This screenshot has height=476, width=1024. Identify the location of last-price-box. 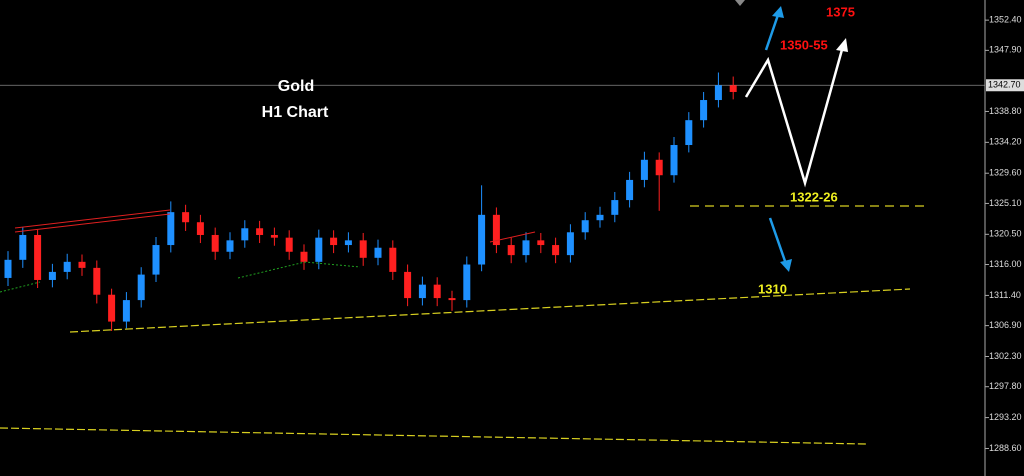
(1005, 85).